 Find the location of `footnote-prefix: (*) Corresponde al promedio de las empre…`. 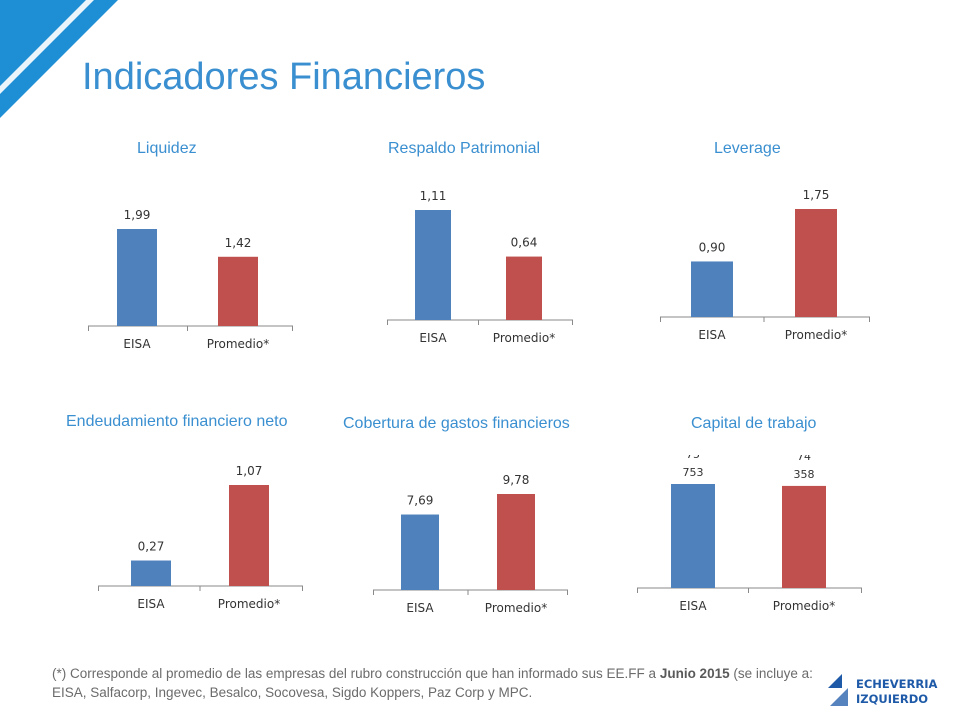

footnote-prefix: (*) Corresponde al promedio de las empre… is located at coordinates (356, 673).